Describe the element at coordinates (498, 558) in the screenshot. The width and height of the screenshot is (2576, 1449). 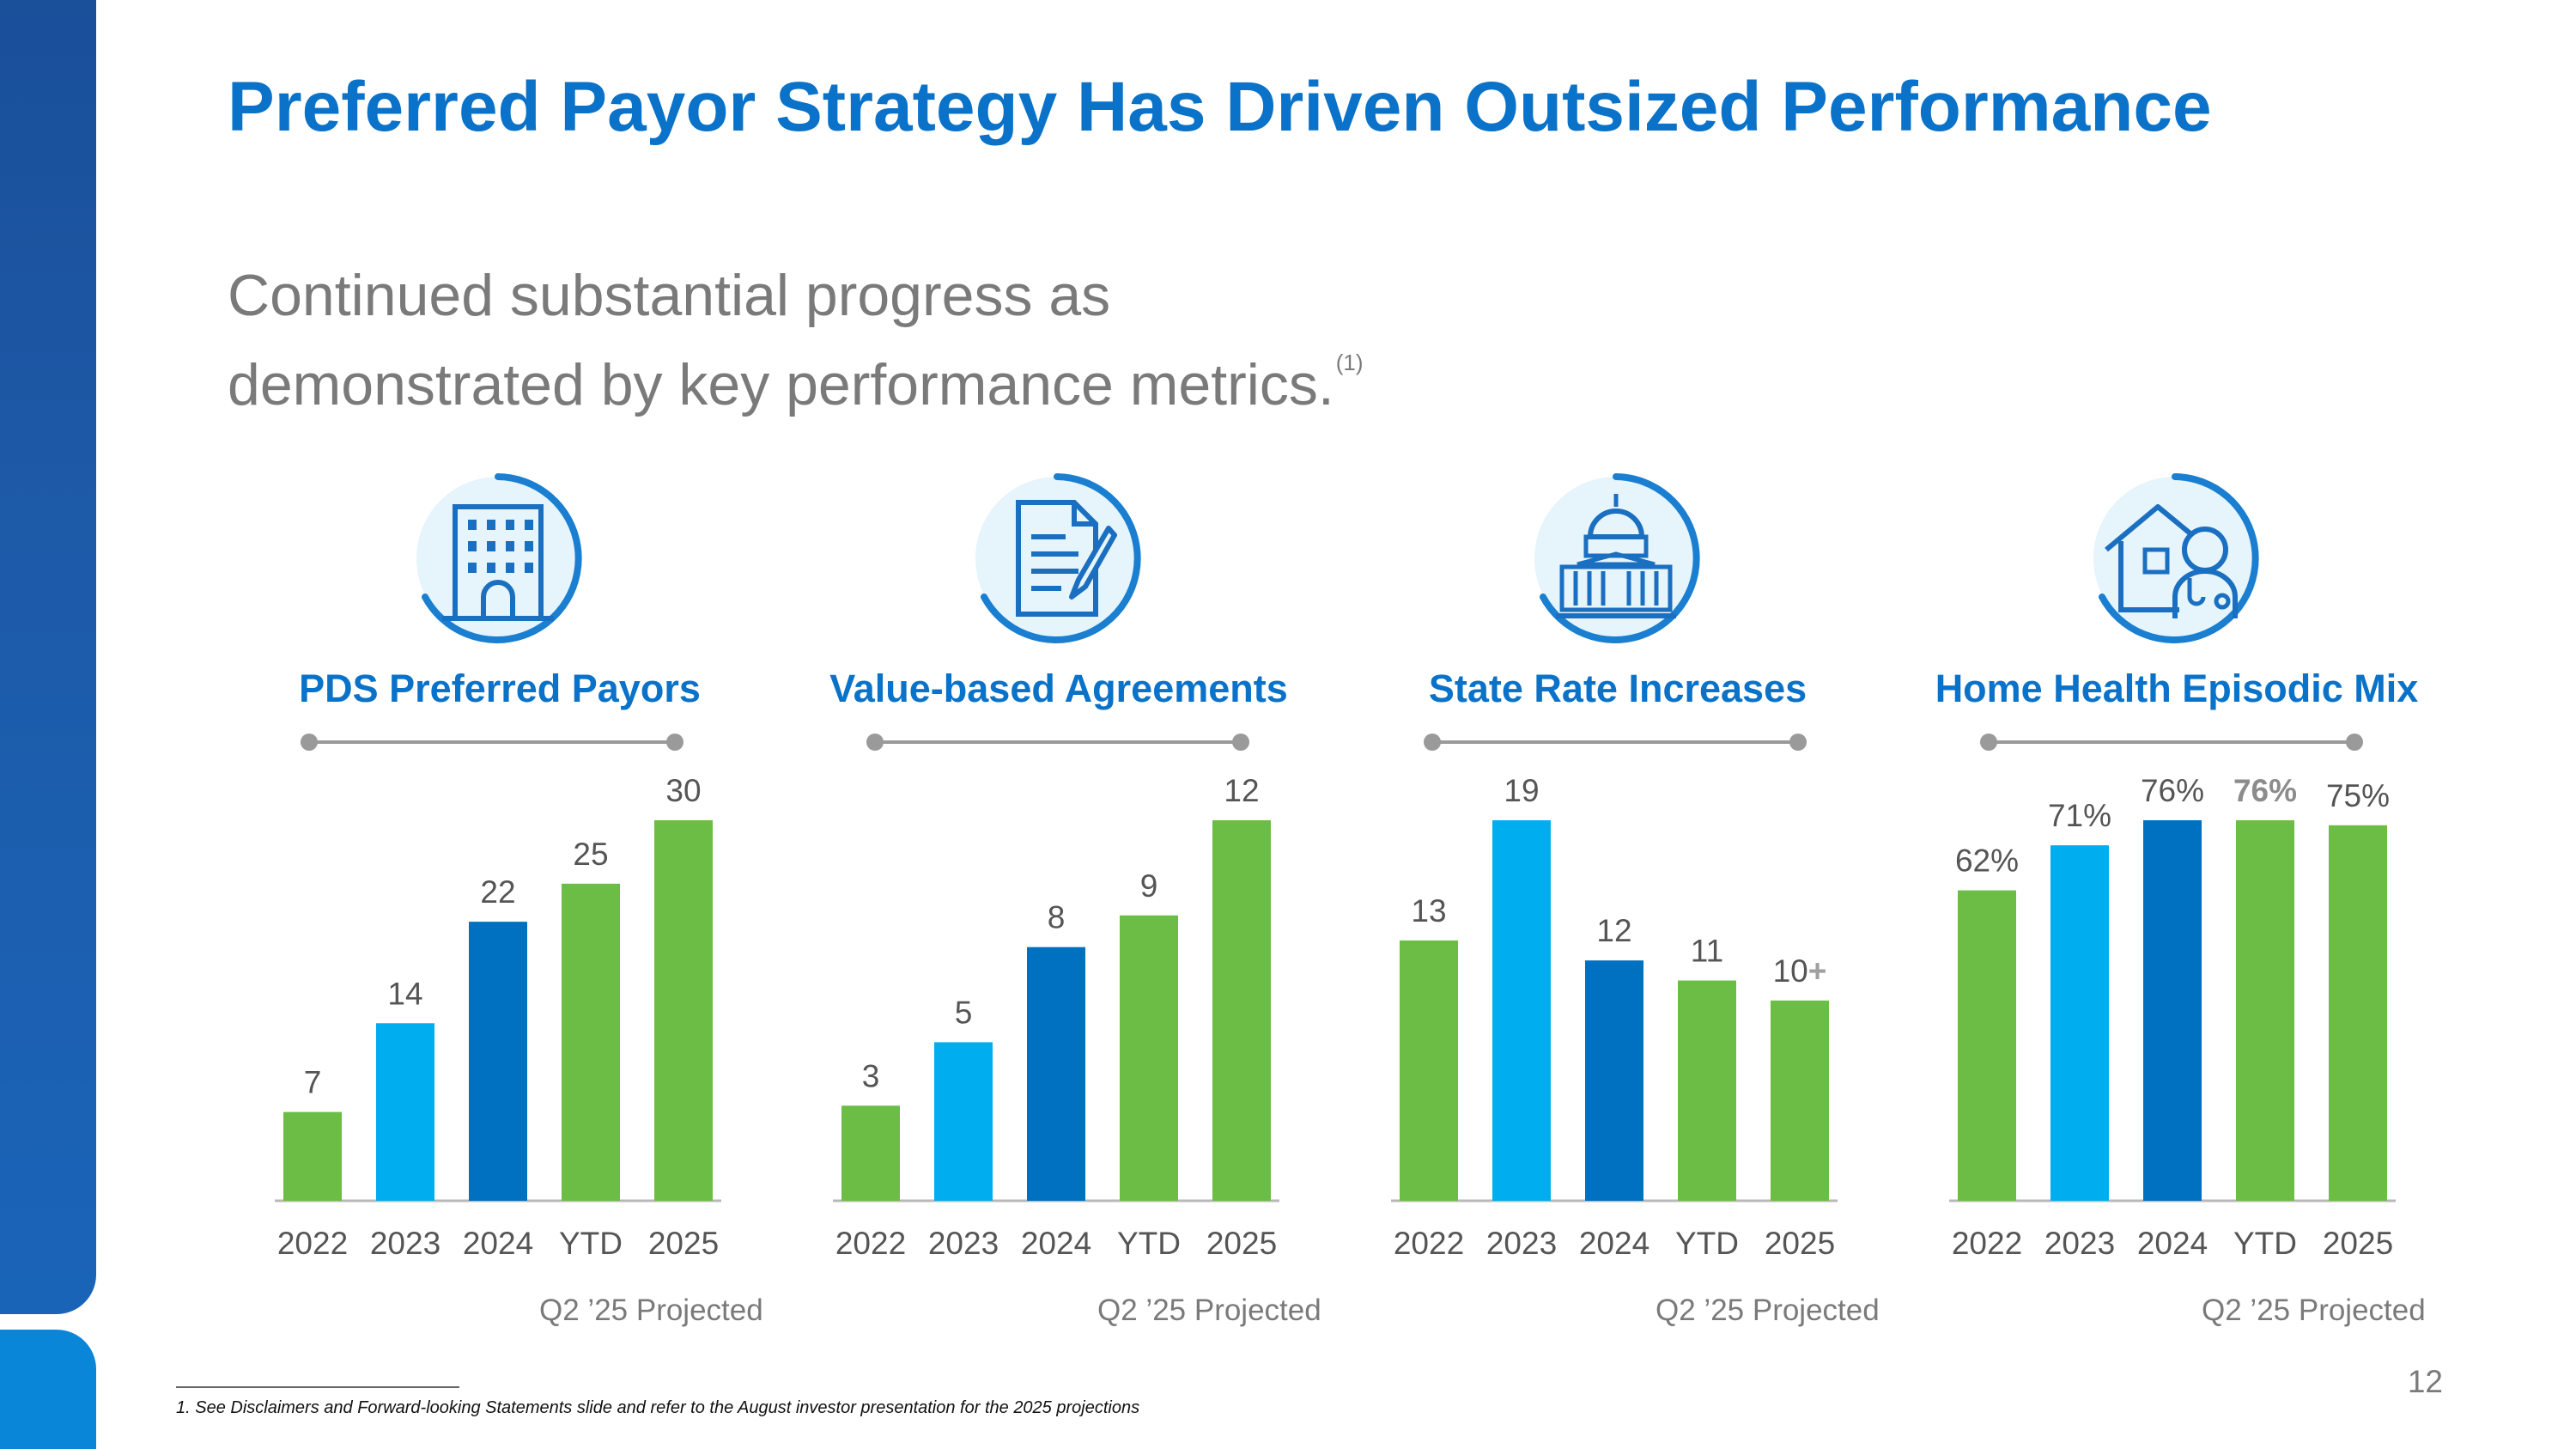
I see `office-building-icon` at that location.